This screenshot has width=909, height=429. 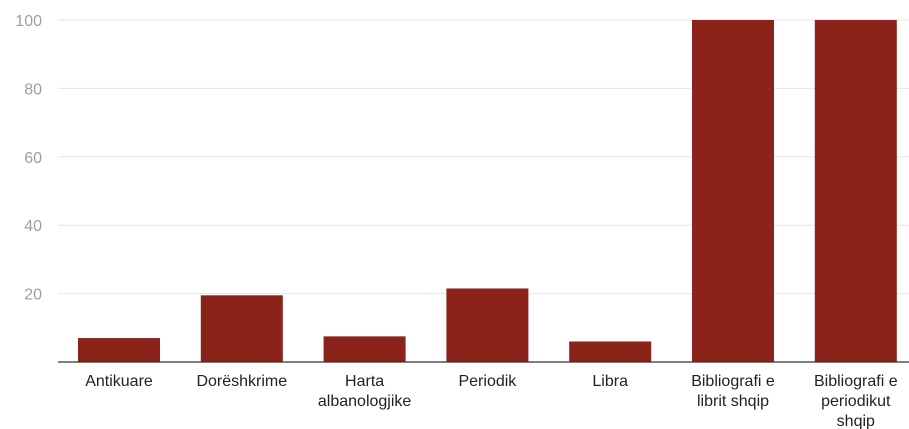 What do you see at coordinates (33, 226) in the screenshot?
I see `y-tick-label: 40` at bounding box center [33, 226].